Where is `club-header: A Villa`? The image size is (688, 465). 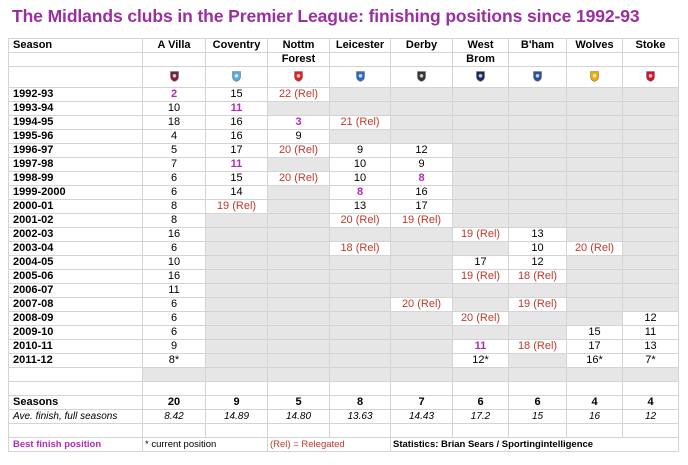 club-header: A Villa is located at coordinates (174, 45).